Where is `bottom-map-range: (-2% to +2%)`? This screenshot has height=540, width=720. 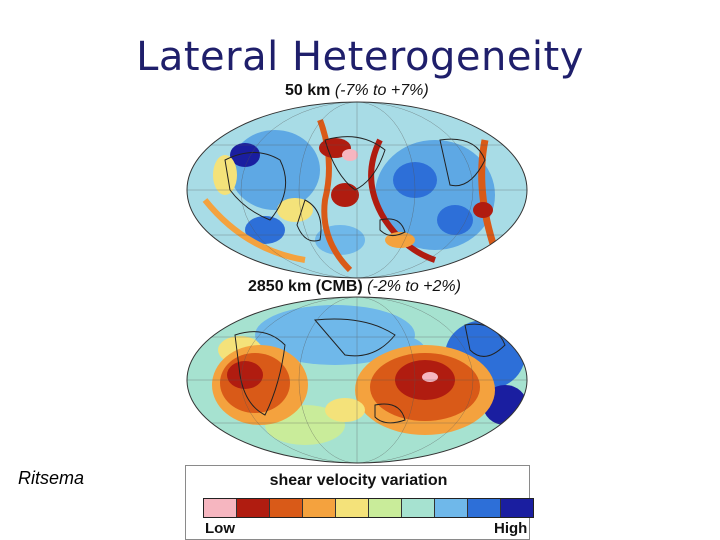
bottom-map-range: (-2% to +2%) is located at coordinates (414, 286).